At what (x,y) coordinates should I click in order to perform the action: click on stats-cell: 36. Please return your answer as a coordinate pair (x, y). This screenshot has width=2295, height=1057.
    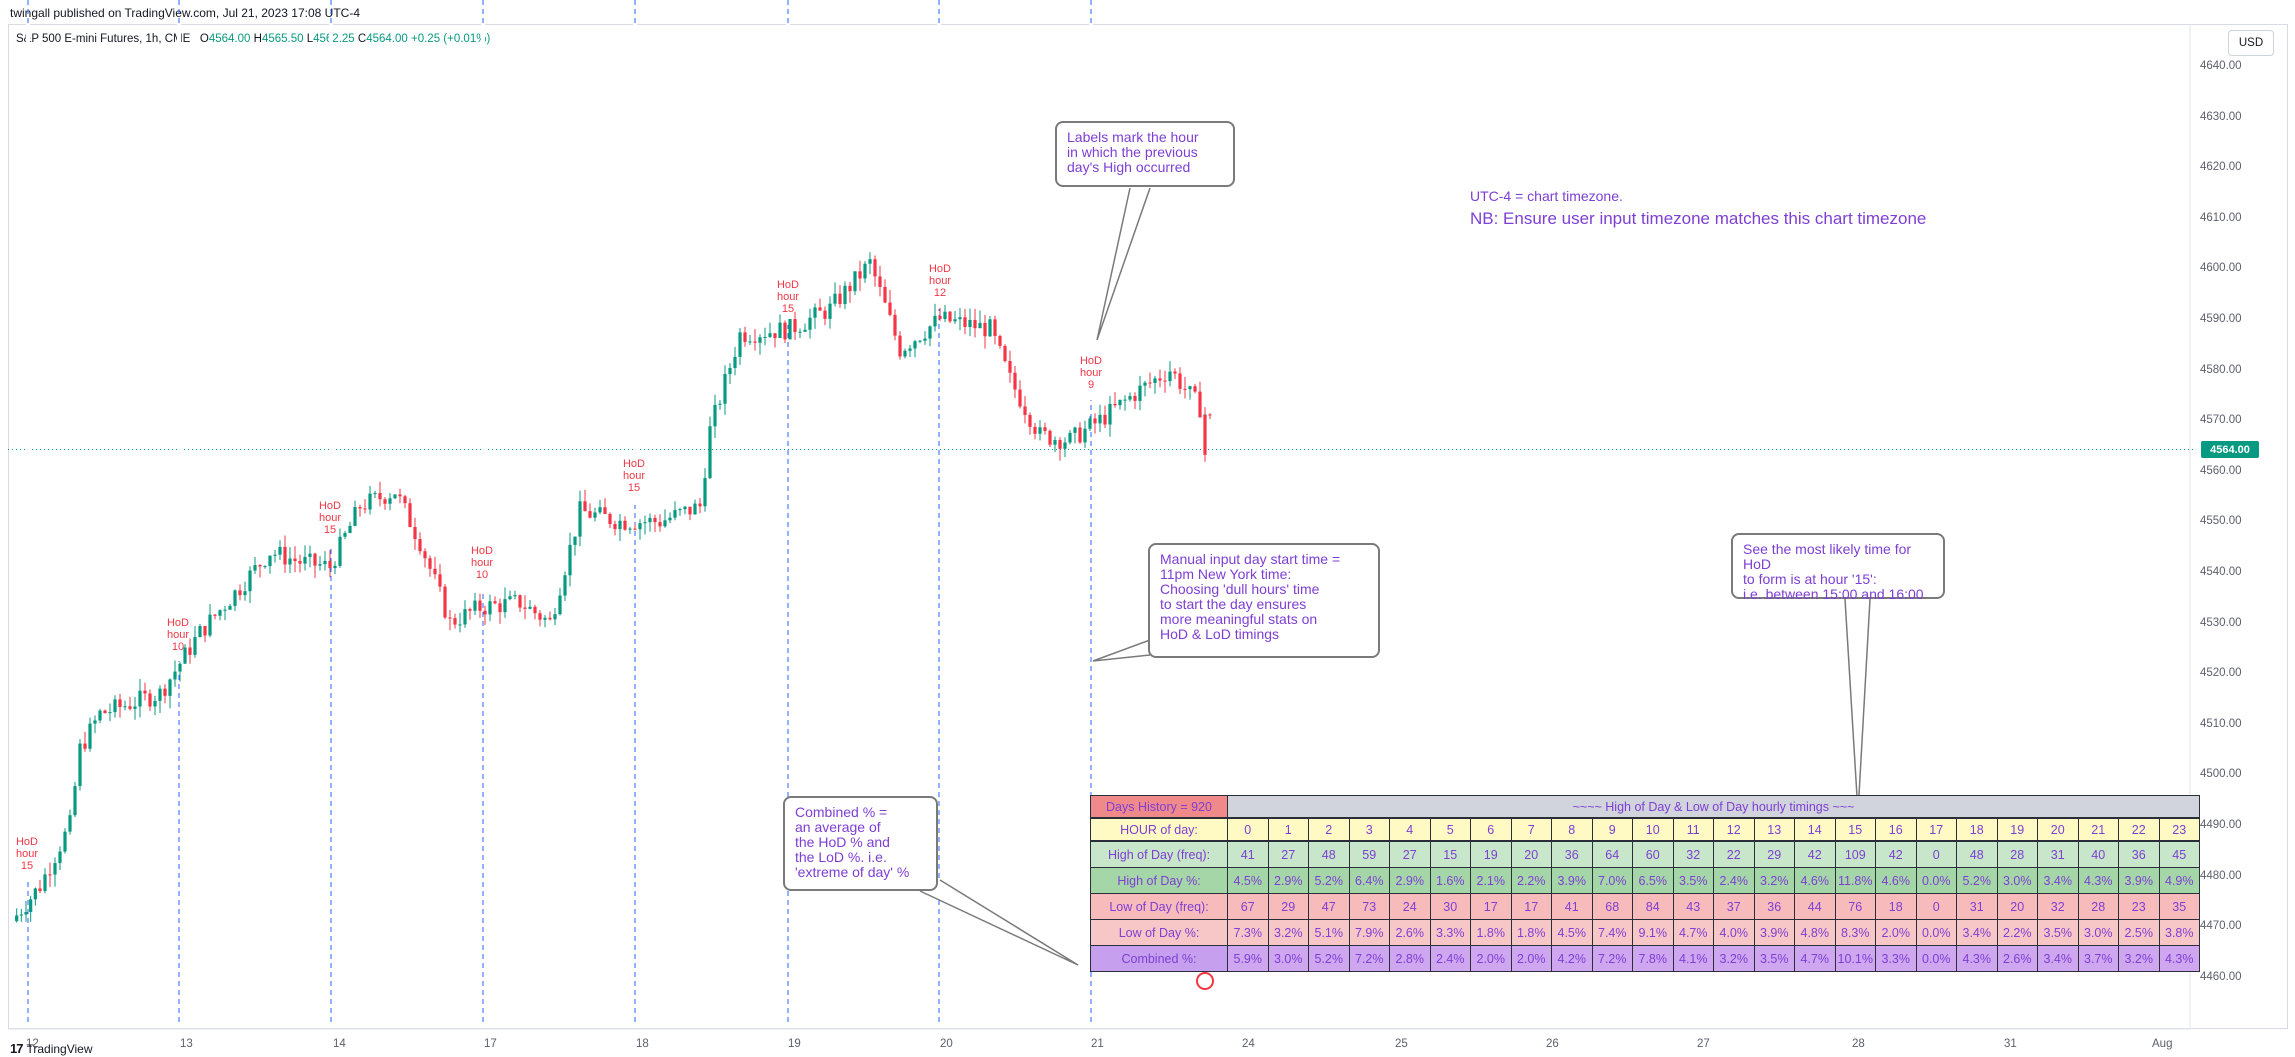
    Looking at the image, I should click on (2139, 854).